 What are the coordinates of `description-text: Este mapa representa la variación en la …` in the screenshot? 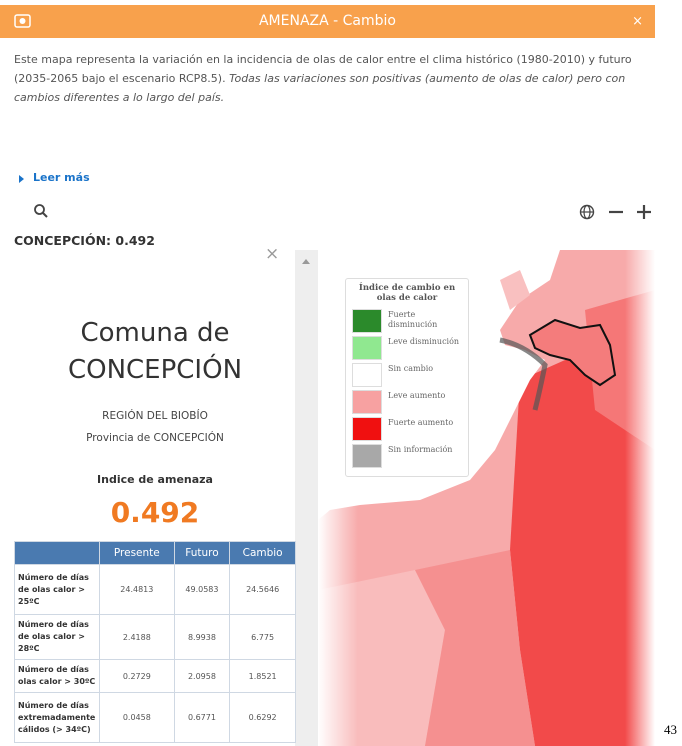 It's located at (323, 69).